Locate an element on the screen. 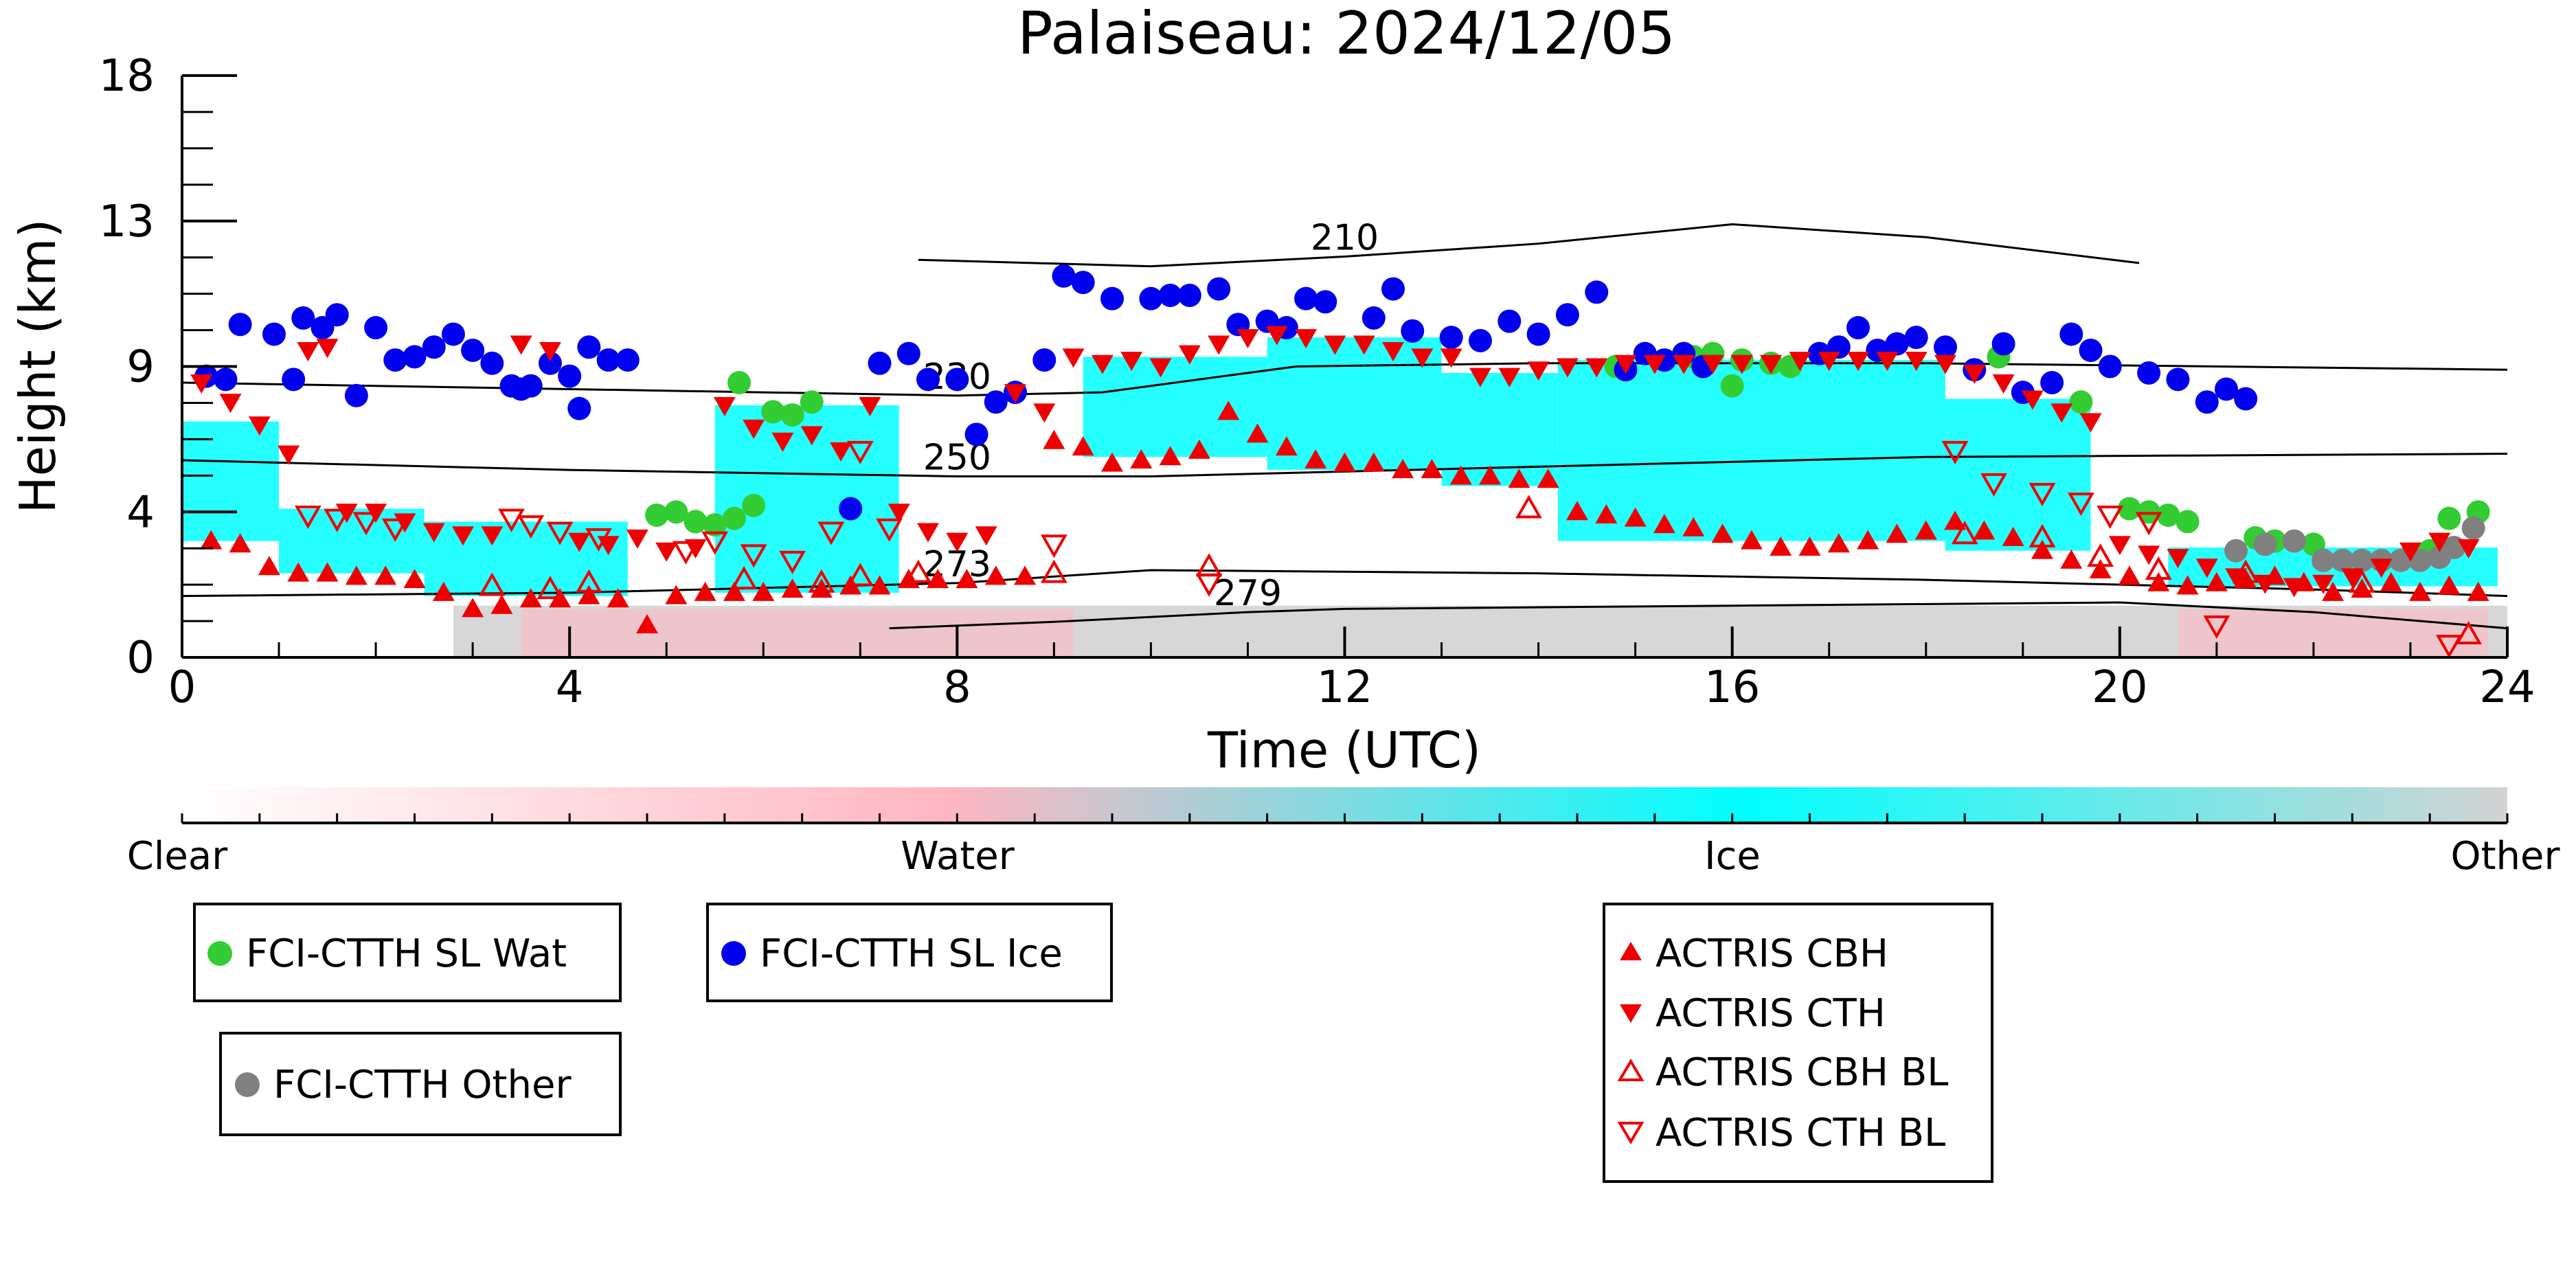  x-axis-ticks: 0 4 8 12 16 20 24 is located at coordinates (1351, 669).